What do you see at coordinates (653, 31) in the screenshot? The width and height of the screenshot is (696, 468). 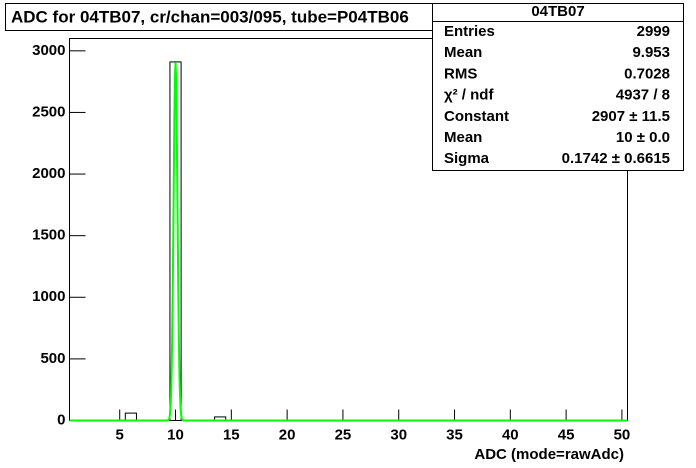 I see `stats-value: 2999` at bounding box center [653, 31].